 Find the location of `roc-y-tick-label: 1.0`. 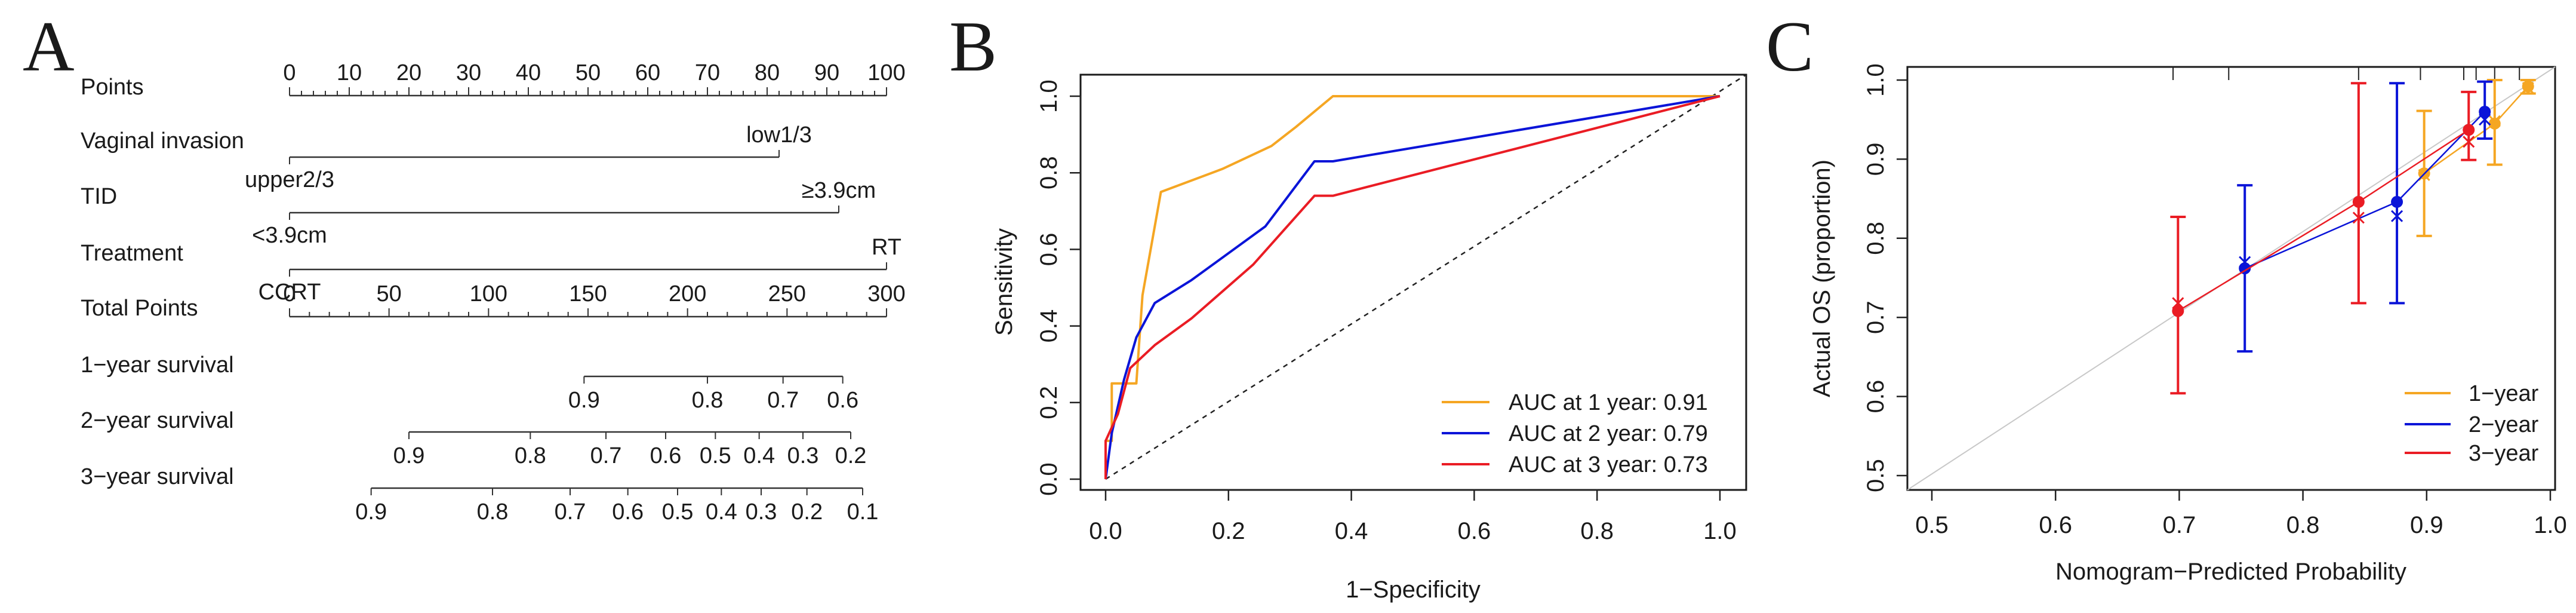

roc-y-tick-label: 1.0 is located at coordinates (1049, 96).